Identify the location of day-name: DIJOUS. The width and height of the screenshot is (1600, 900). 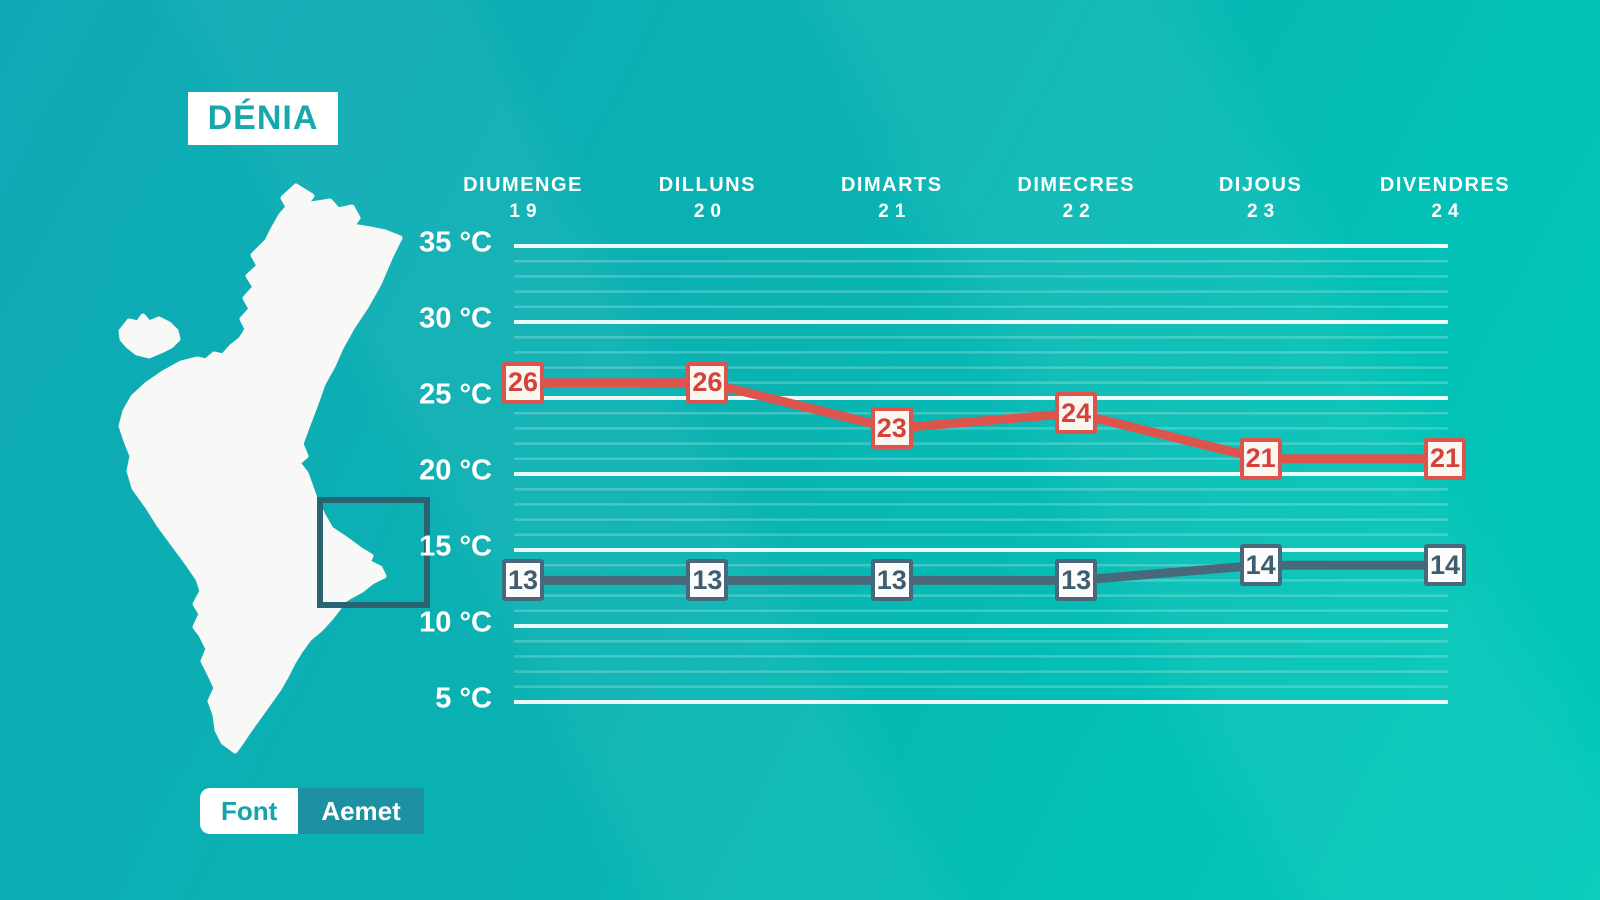
(1260, 185).